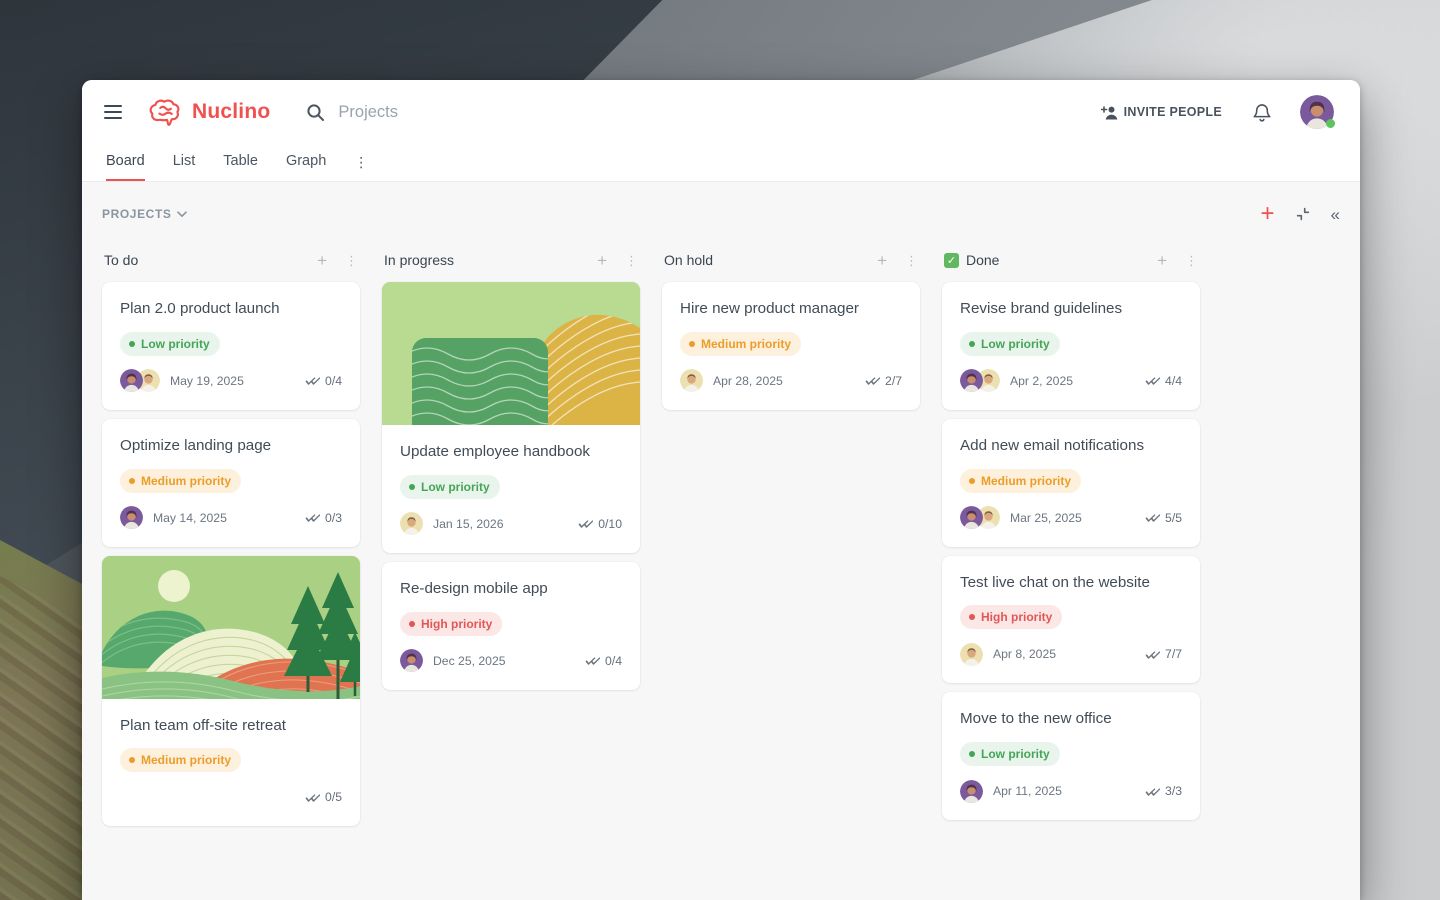 The width and height of the screenshot is (1440, 900). Describe the element at coordinates (137, 214) in the screenshot. I see `collection-label: PROJECTS` at that location.